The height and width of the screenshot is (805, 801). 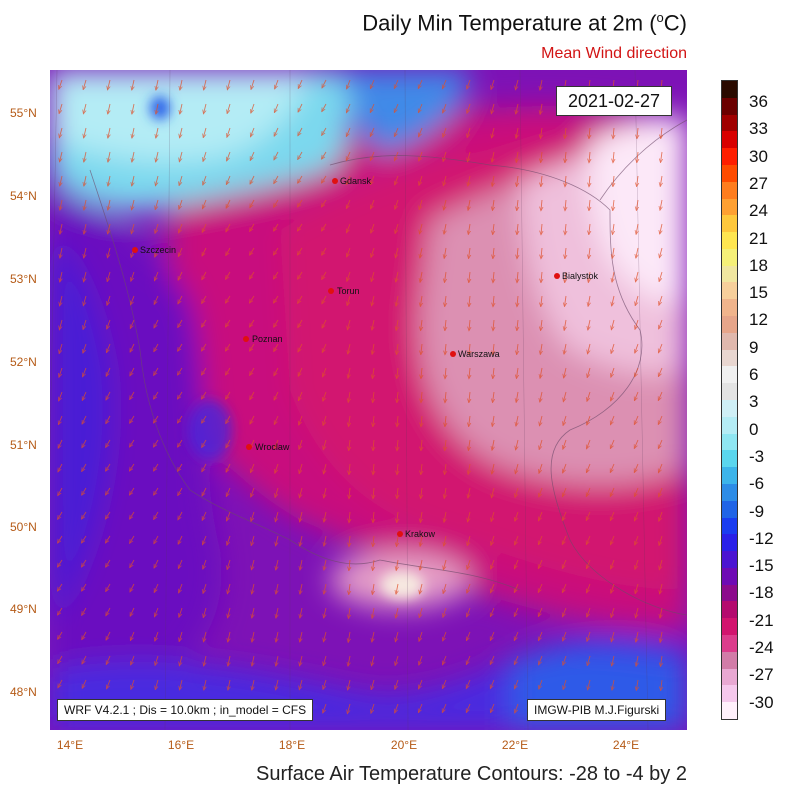 What do you see at coordinates (70, 745) in the screenshot?
I see `lon-tick-14: 14°E` at bounding box center [70, 745].